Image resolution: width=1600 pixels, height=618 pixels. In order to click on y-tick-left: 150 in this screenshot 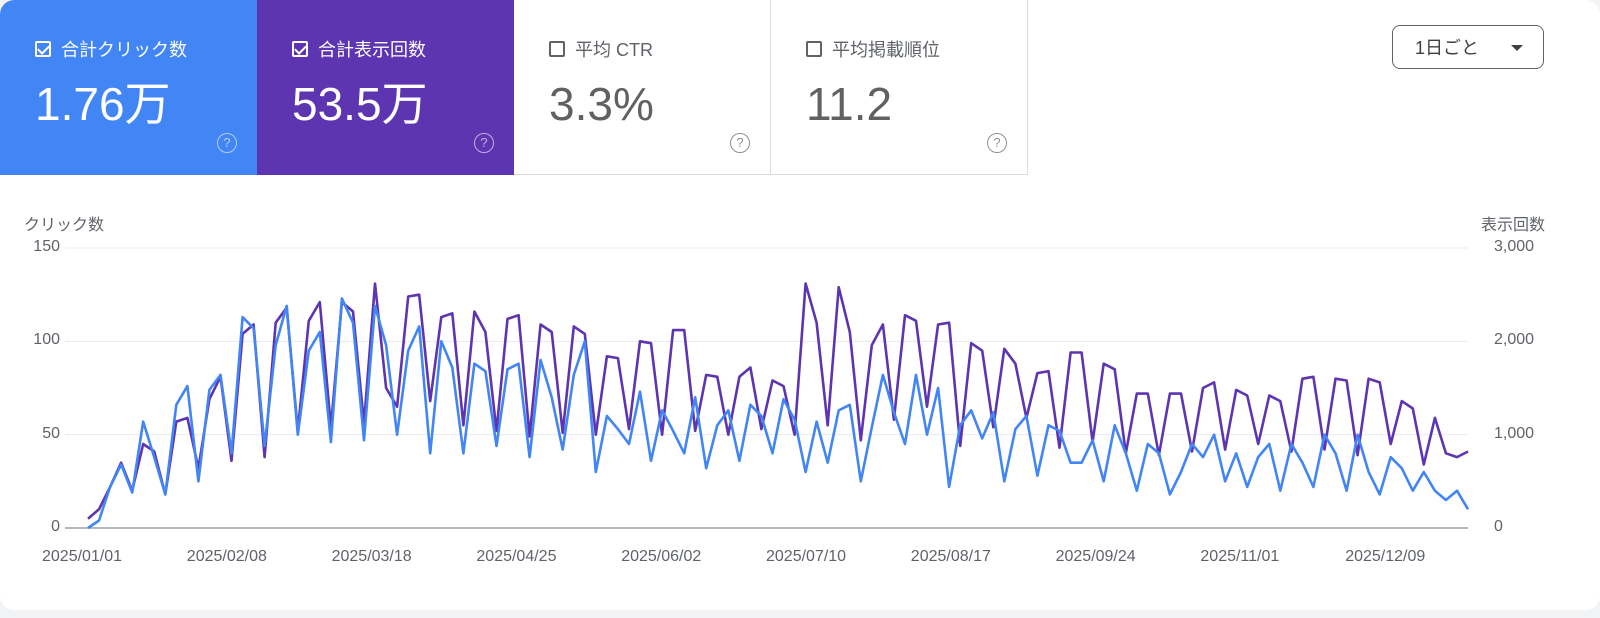, I will do `click(46, 246)`.